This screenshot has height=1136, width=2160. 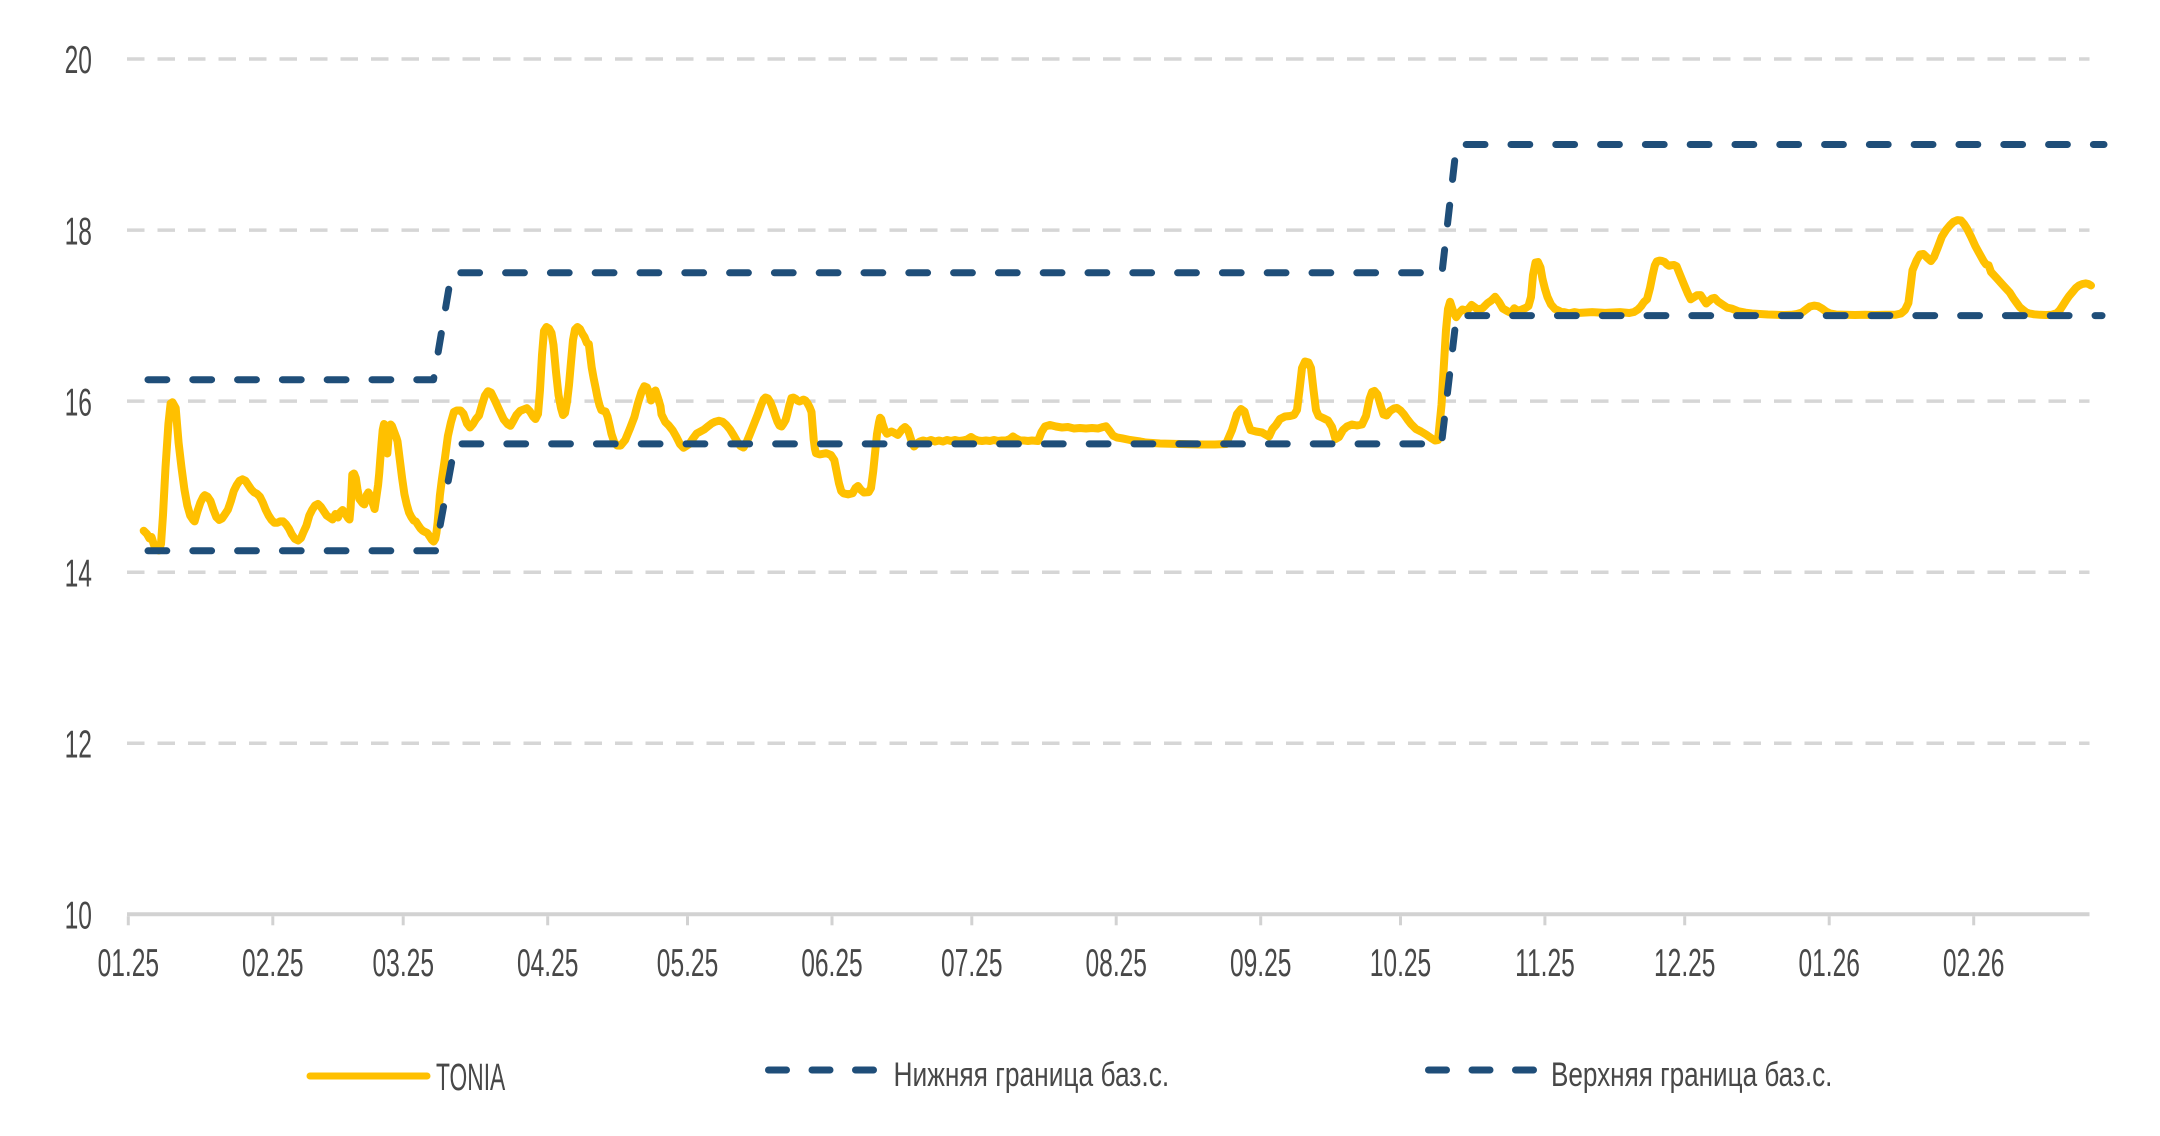 I want to click on svg-text: 02.26, so click(x=1973, y=962).